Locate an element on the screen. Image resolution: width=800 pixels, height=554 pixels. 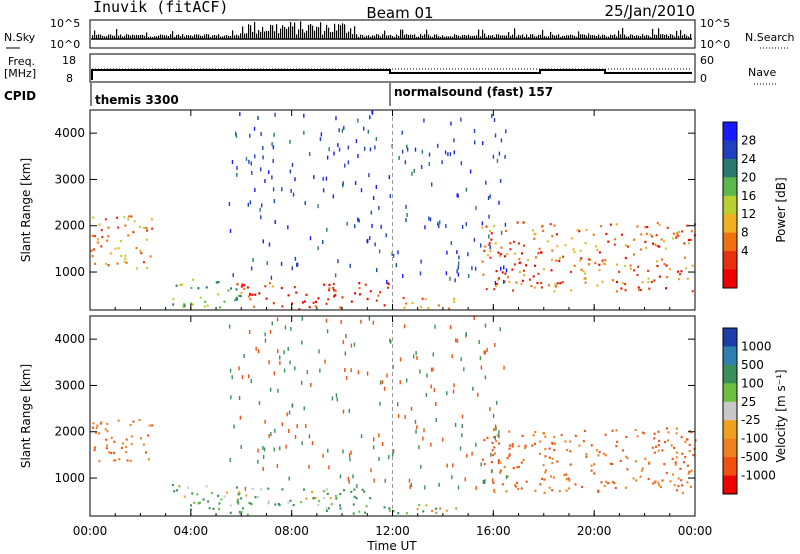
colorbar-tick-label: 28 is located at coordinates (748, 140).